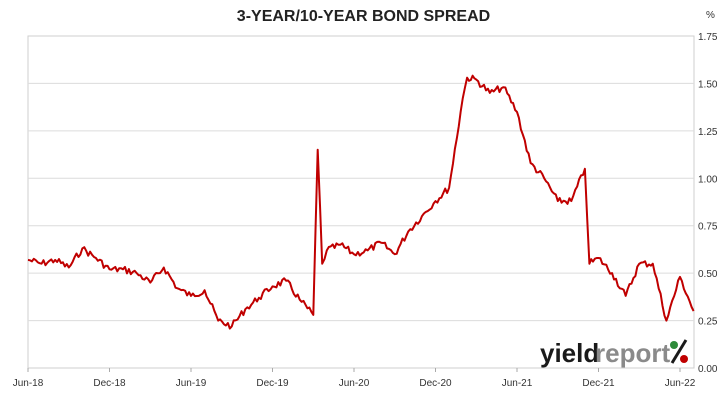 This screenshot has width=727, height=400. What do you see at coordinates (598, 383) in the screenshot?
I see `x-tick-label: Dec-21` at bounding box center [598, 383].